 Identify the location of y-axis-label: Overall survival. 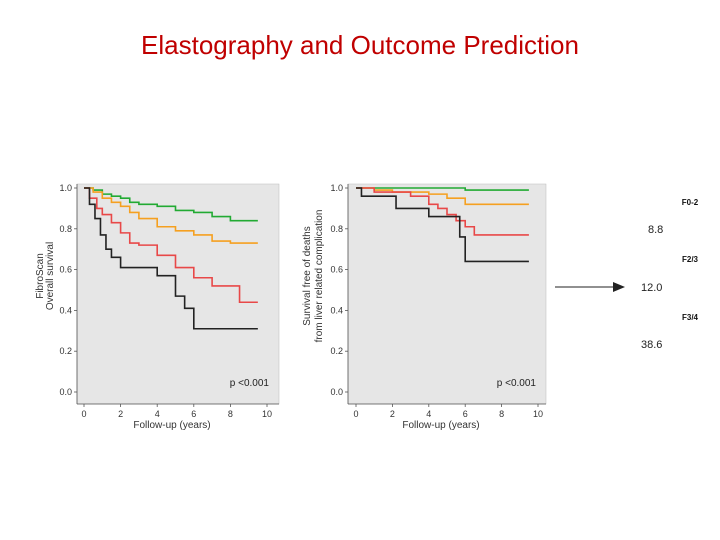
(50, 276).